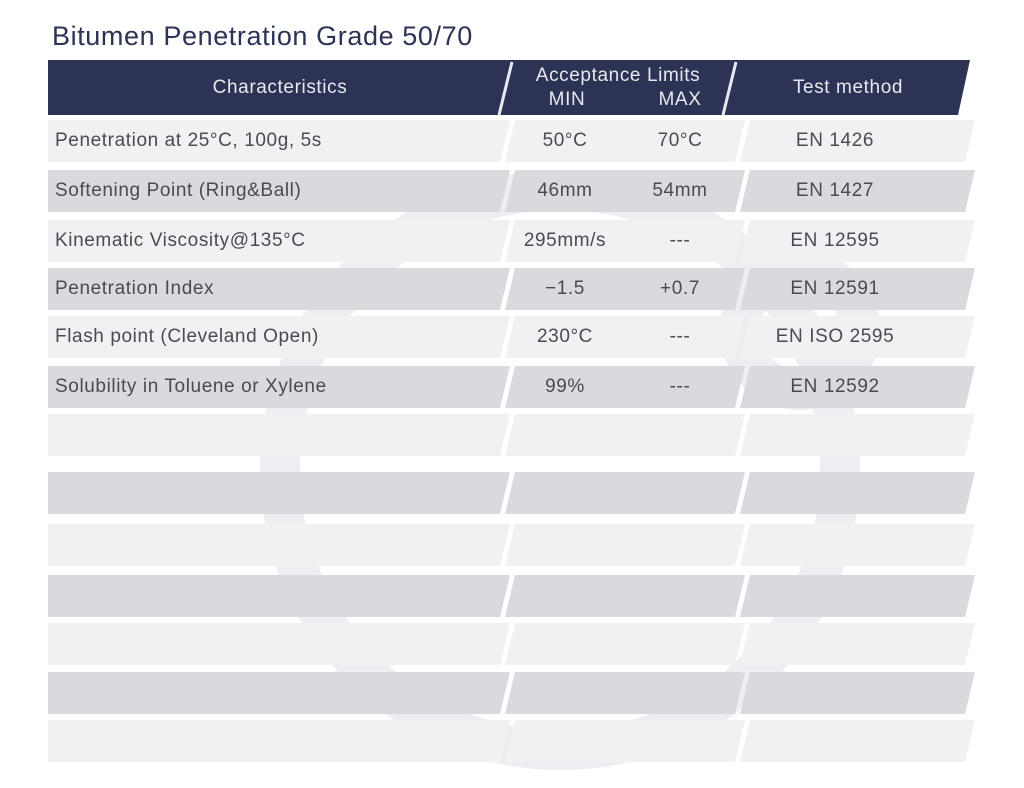  I want to click on table-cell: 50°C, so click(565, 140).